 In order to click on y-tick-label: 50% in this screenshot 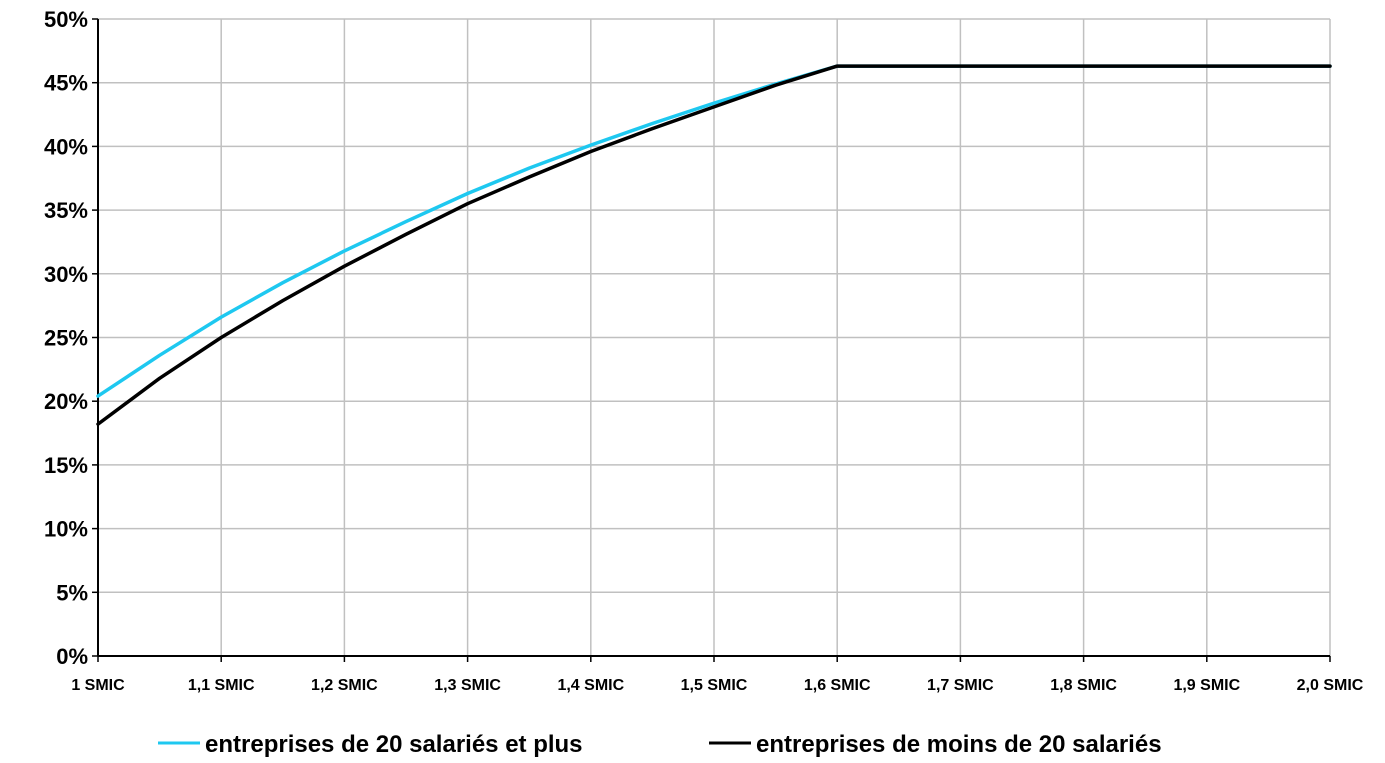, I will do `click(66, 19)`.